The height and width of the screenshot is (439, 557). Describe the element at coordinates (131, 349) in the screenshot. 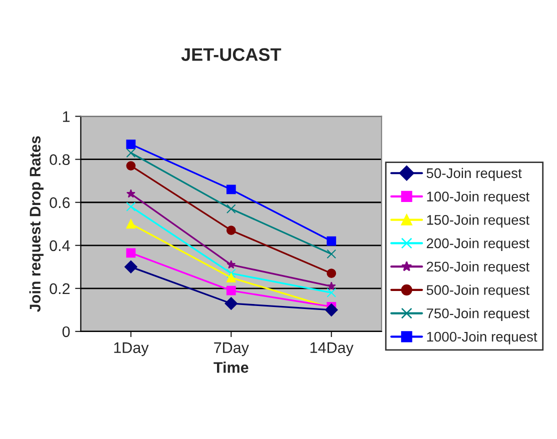

I see `x-tick-label: 1Day` at that location.